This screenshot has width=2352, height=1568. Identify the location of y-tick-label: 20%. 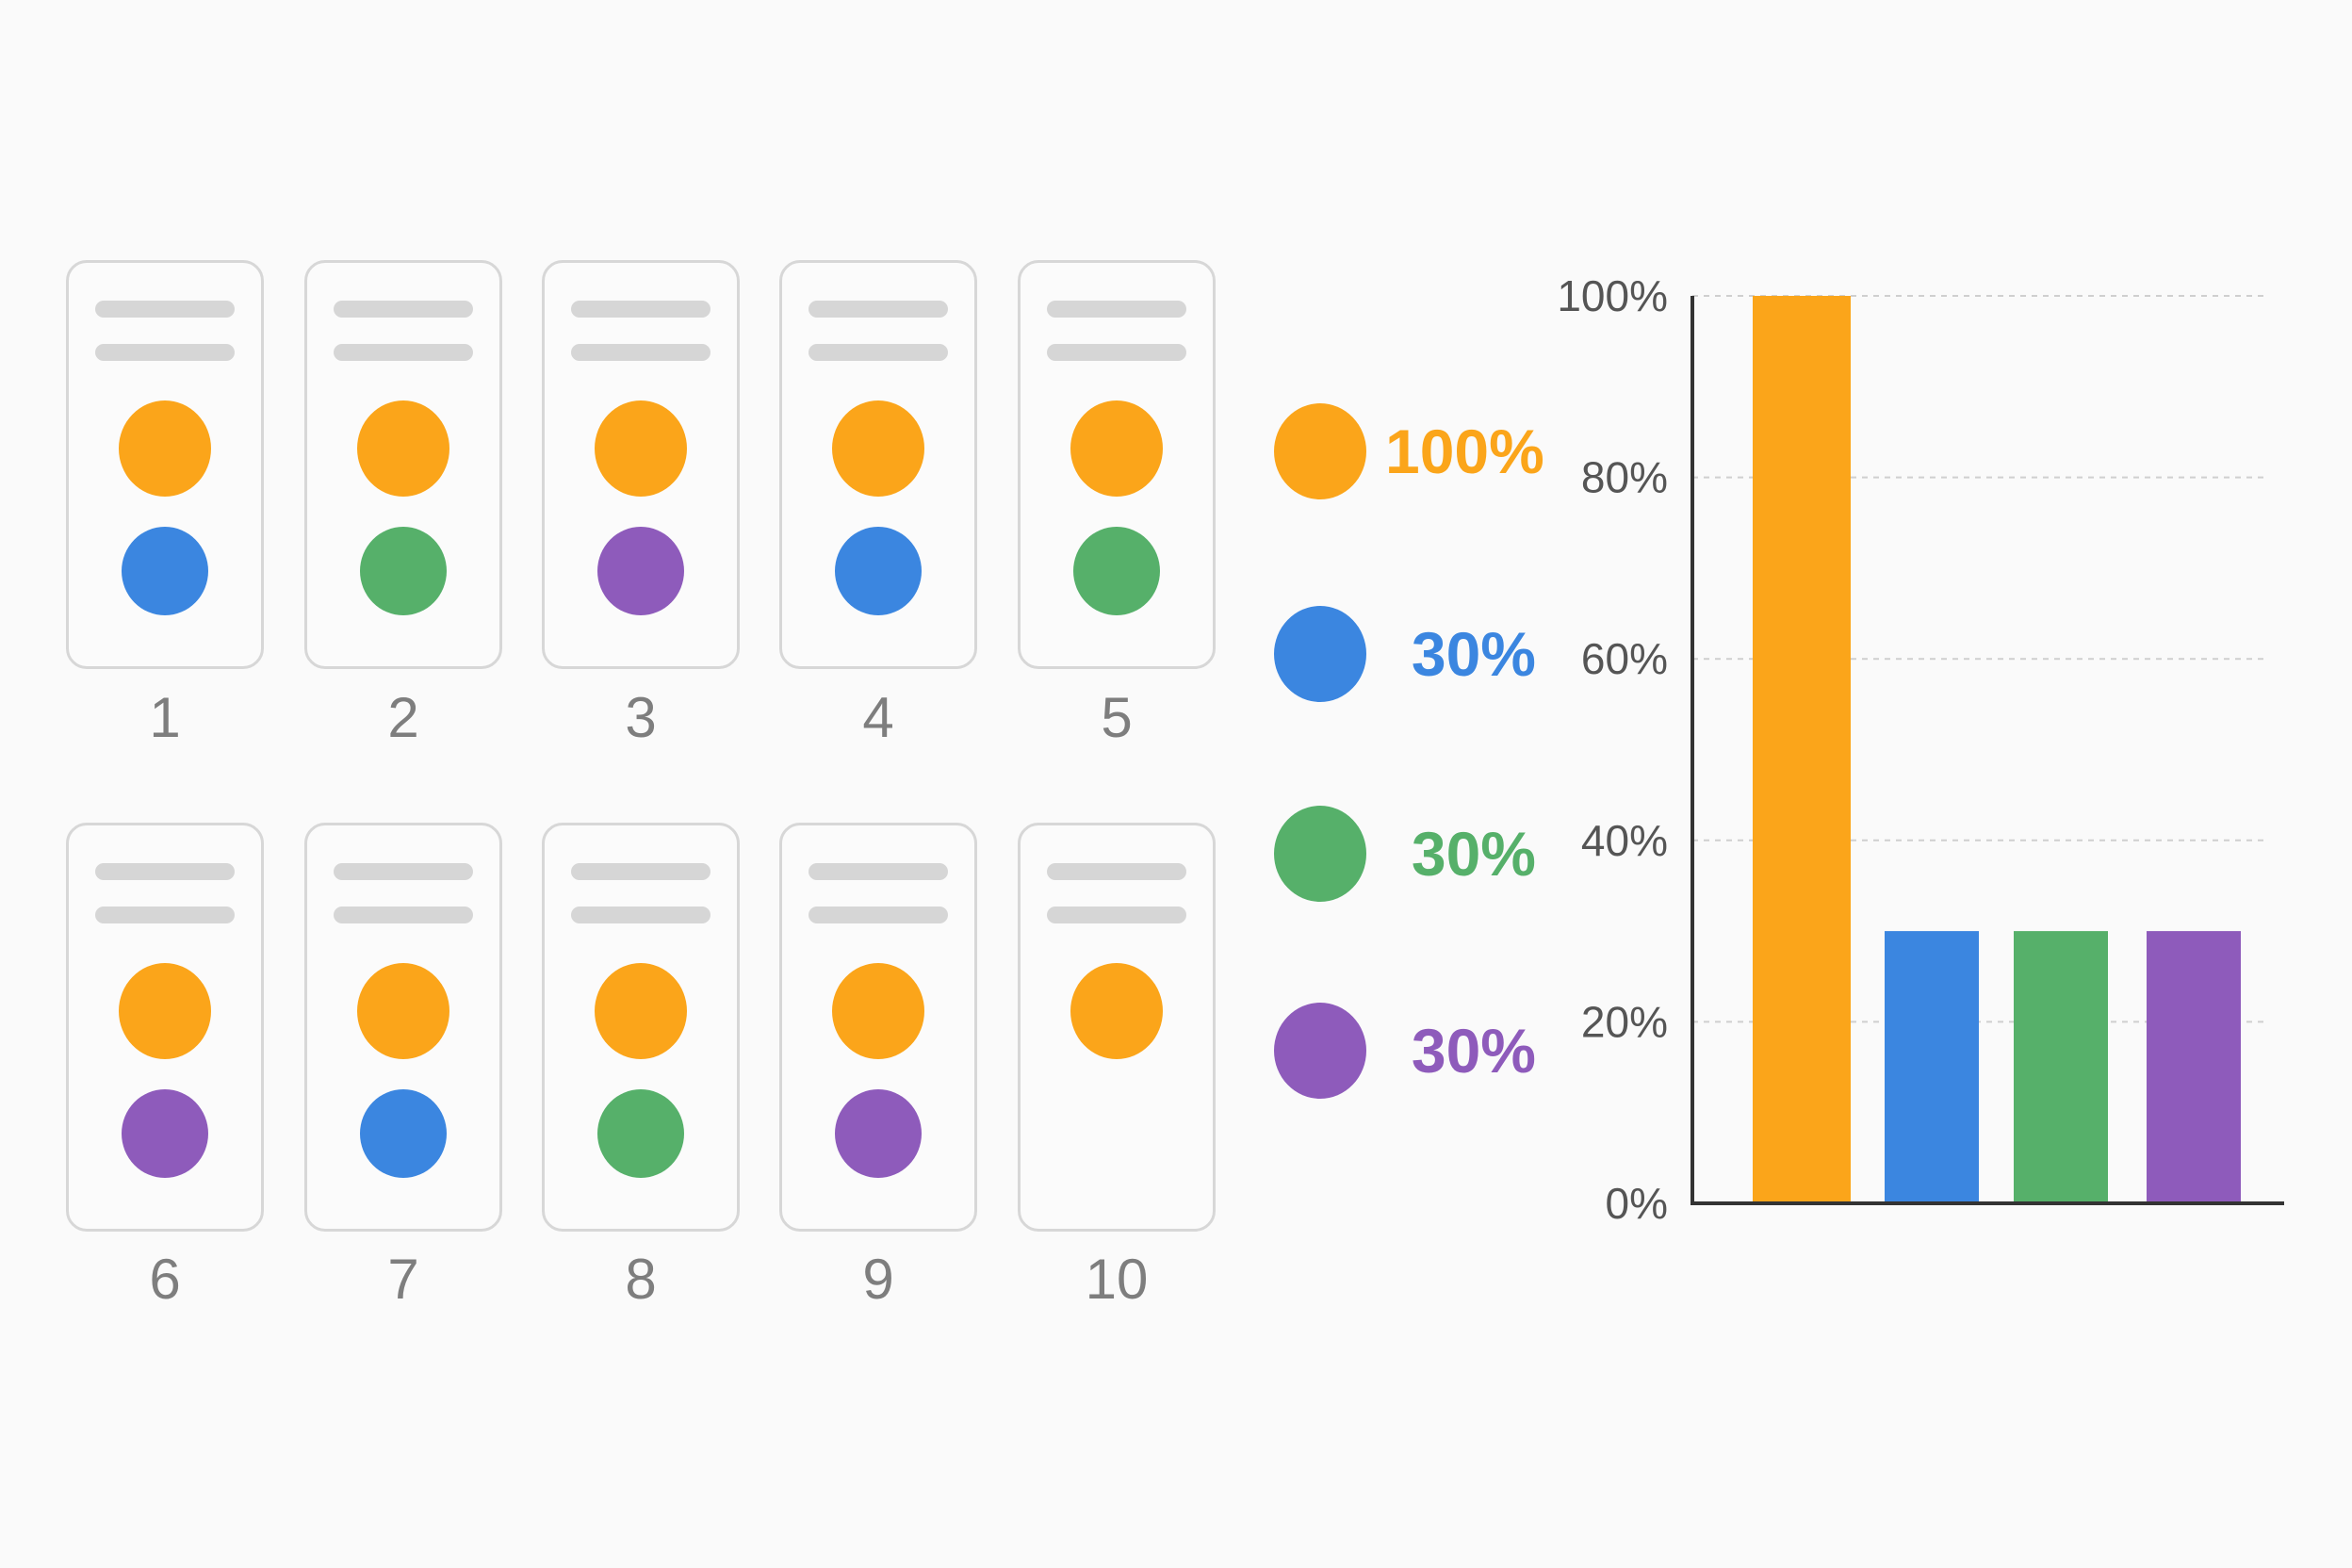
(1624, 1021).